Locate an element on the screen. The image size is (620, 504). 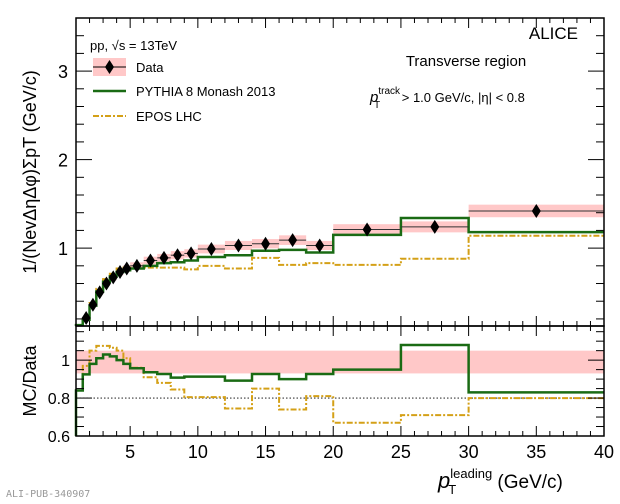
legend-pythia-label: PYTHIA 8 Monash 2013 is located at coordinates (205, 91).